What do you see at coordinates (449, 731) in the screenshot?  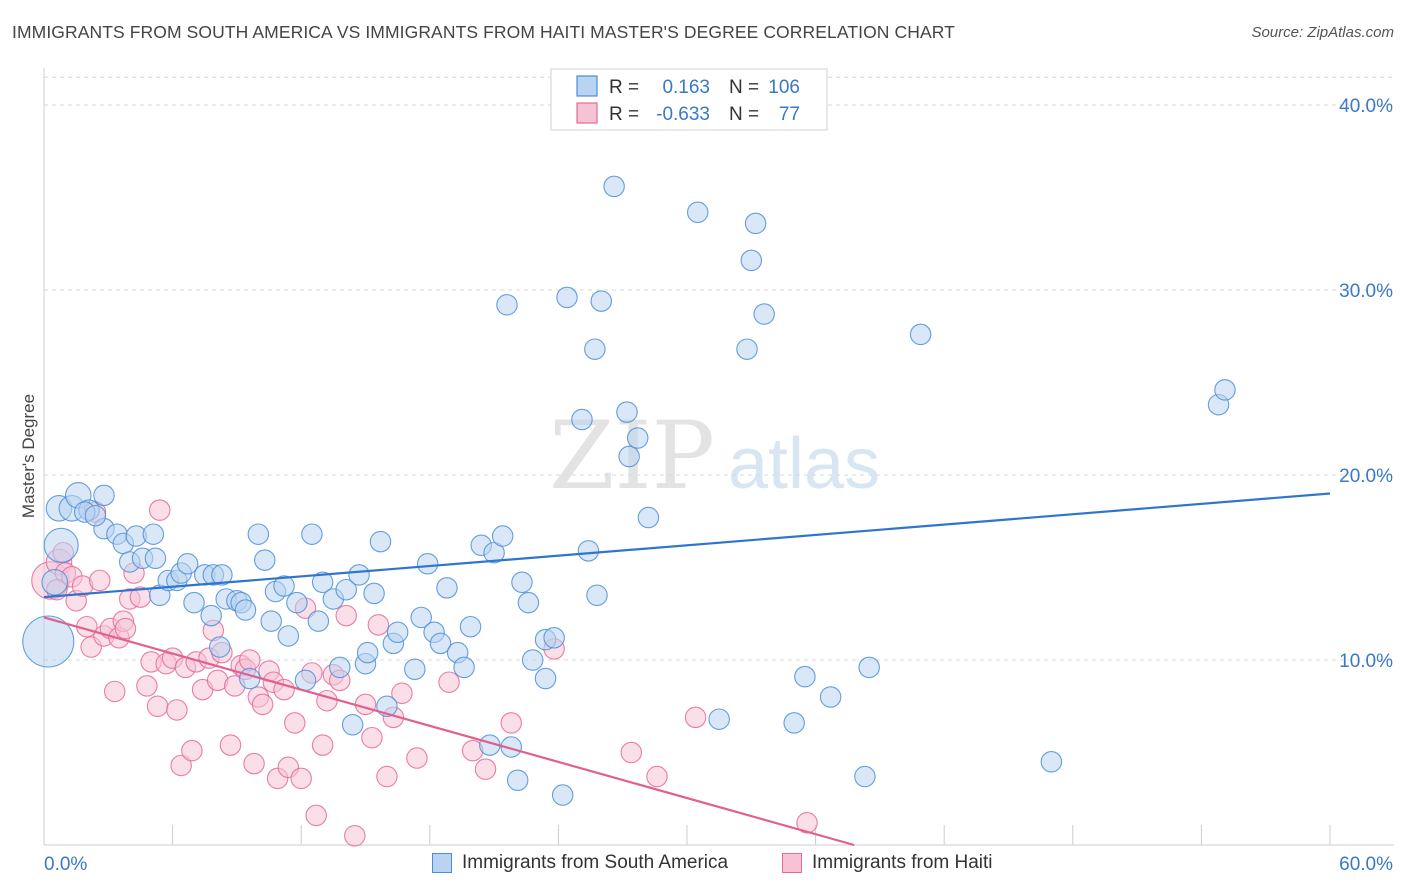 I see `haiti-trendline` at bounding box center [449, 731].